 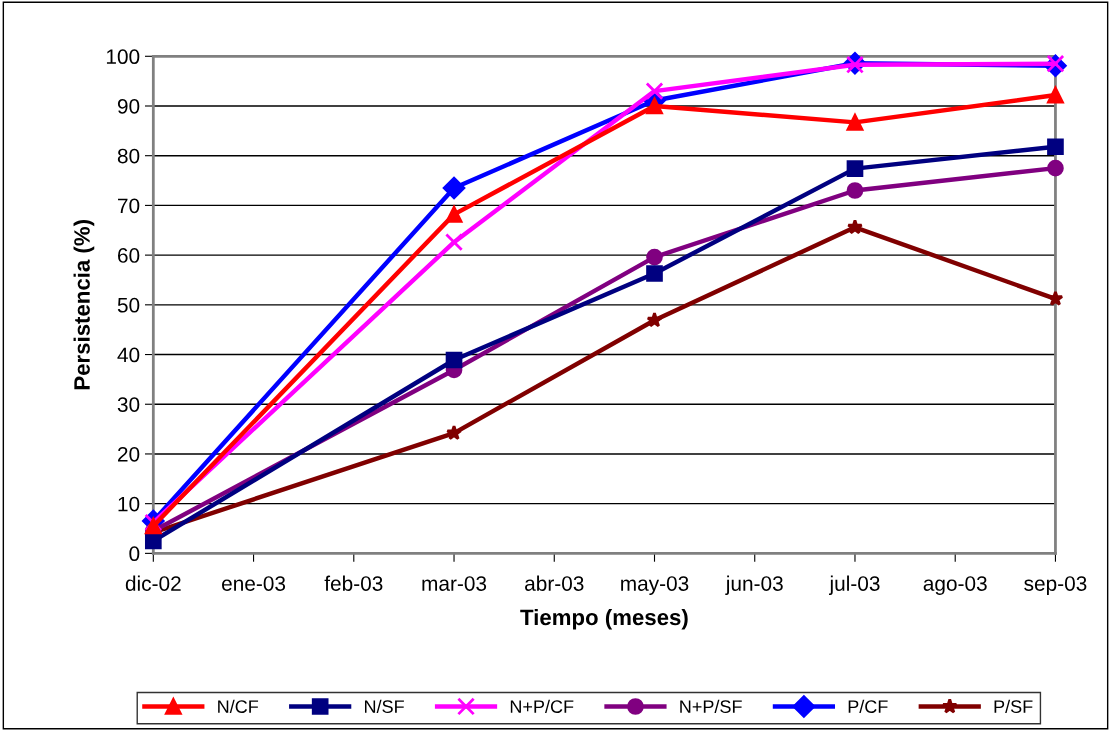 What do you see at coordinates (655, 586) in the screenshot?
I see `x-tick-label: may-03` at bounding box center [655, 586].